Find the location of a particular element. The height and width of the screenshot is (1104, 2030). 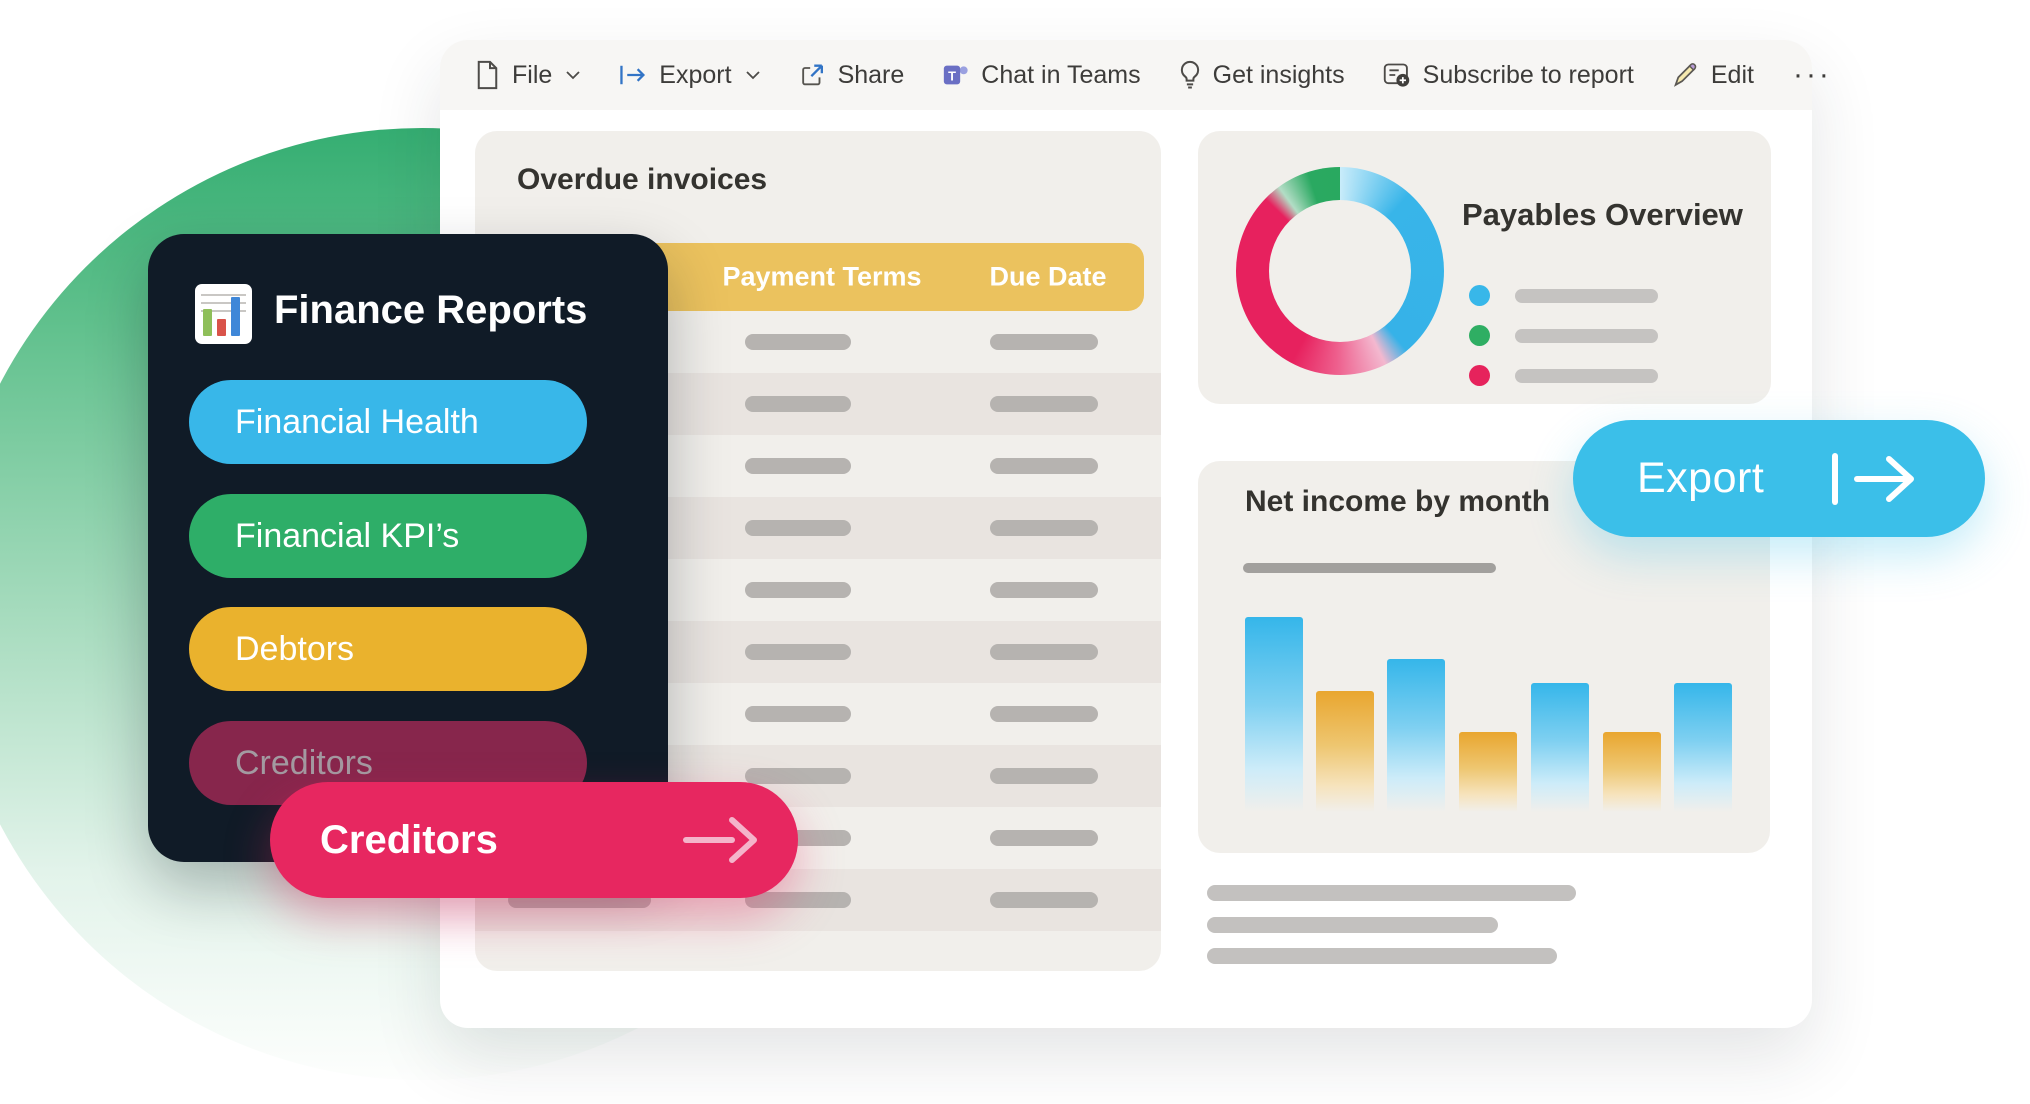

export-callout-button: Export is located at coordinates (1779, 478).